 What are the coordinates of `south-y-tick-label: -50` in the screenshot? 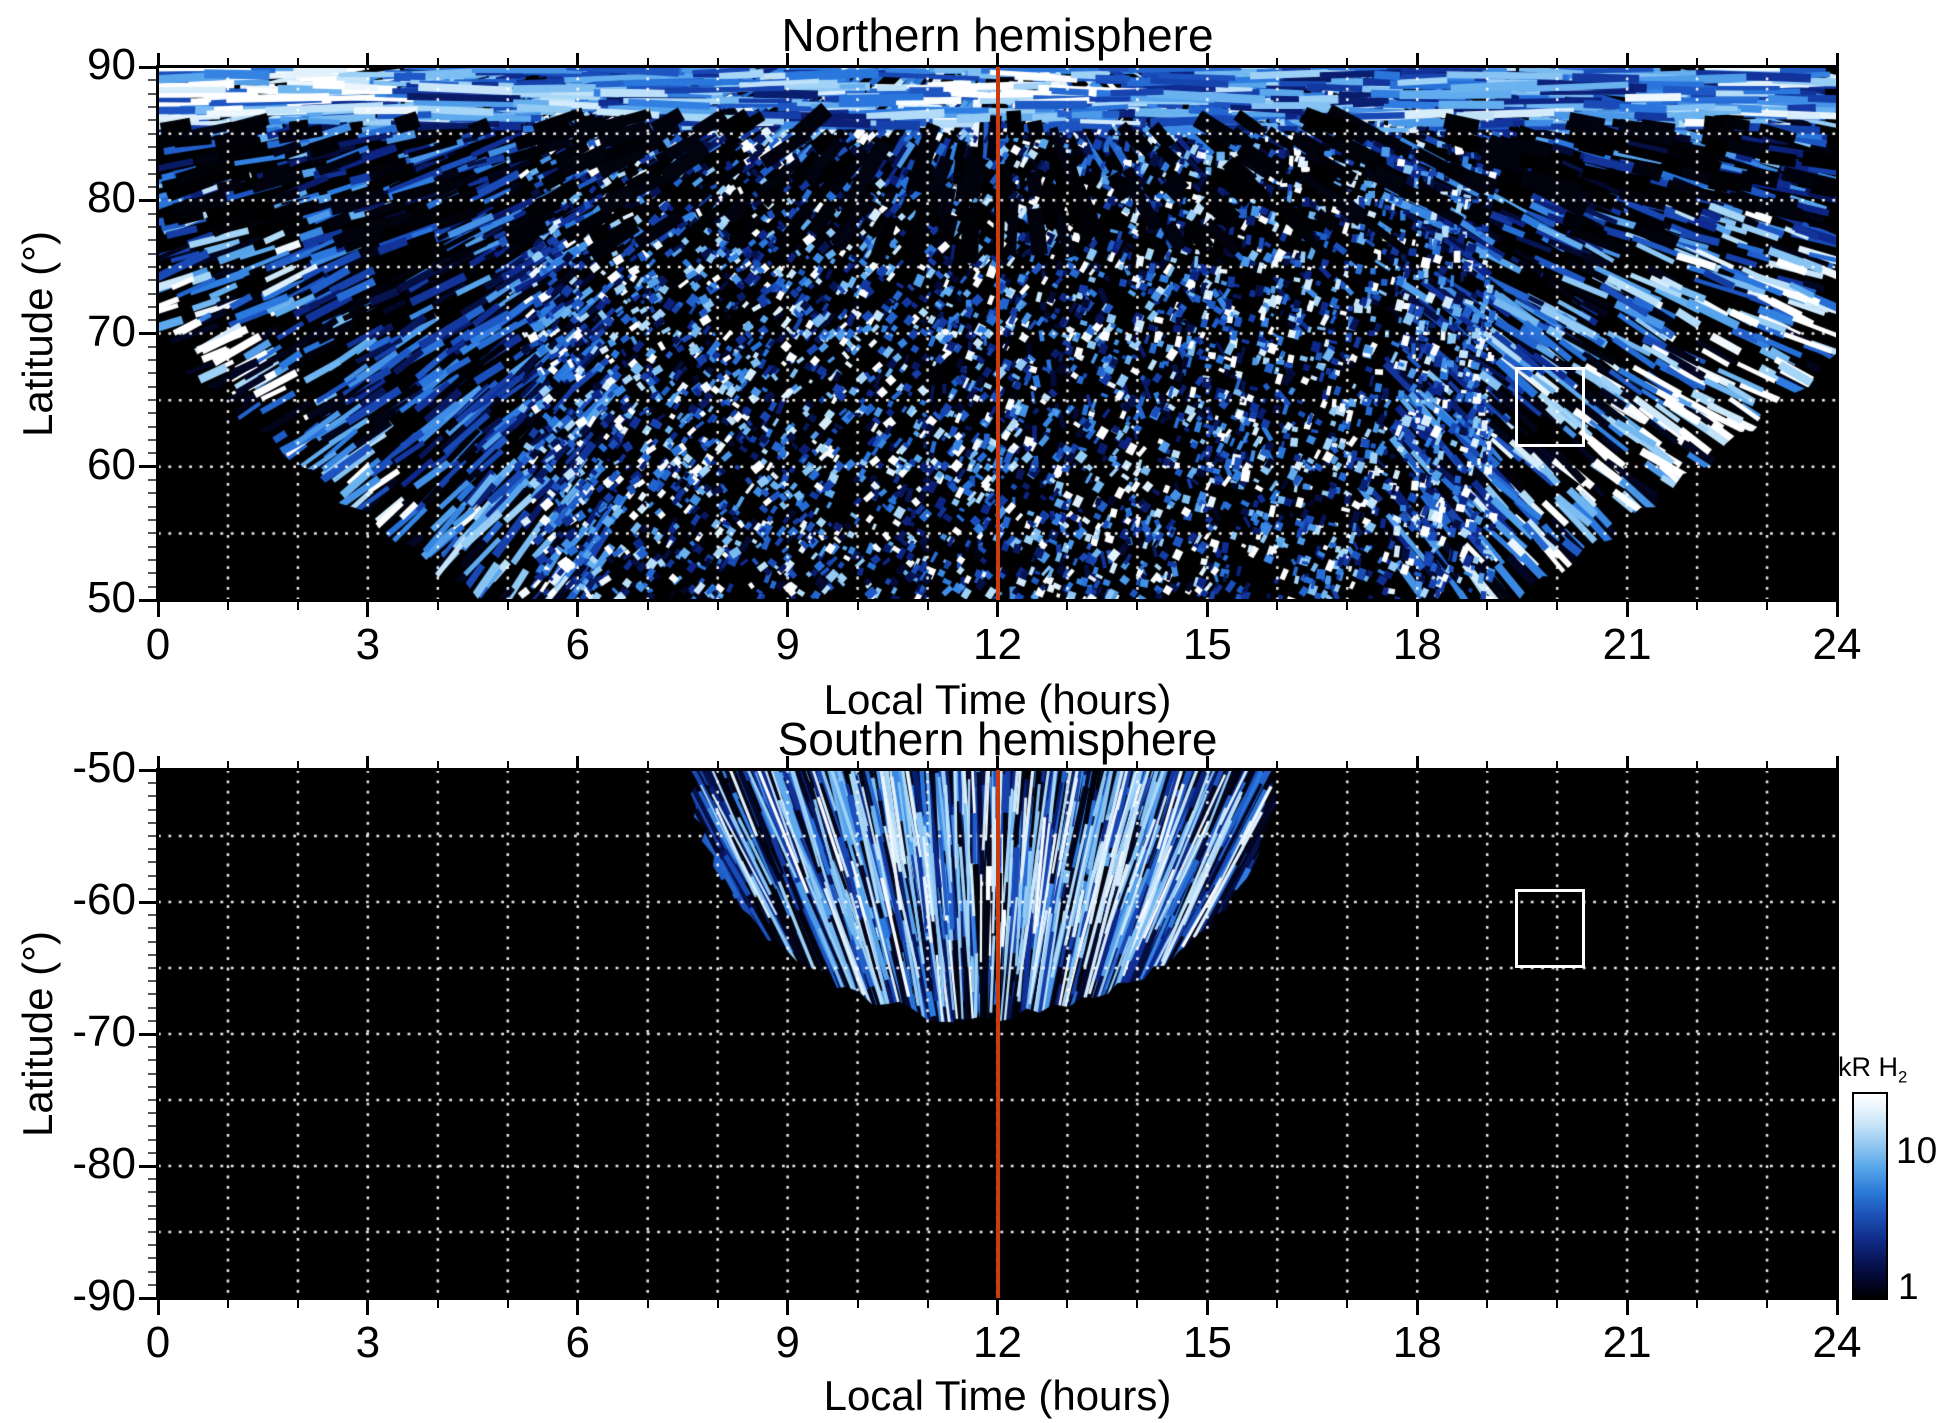 It's located at (104, 767).